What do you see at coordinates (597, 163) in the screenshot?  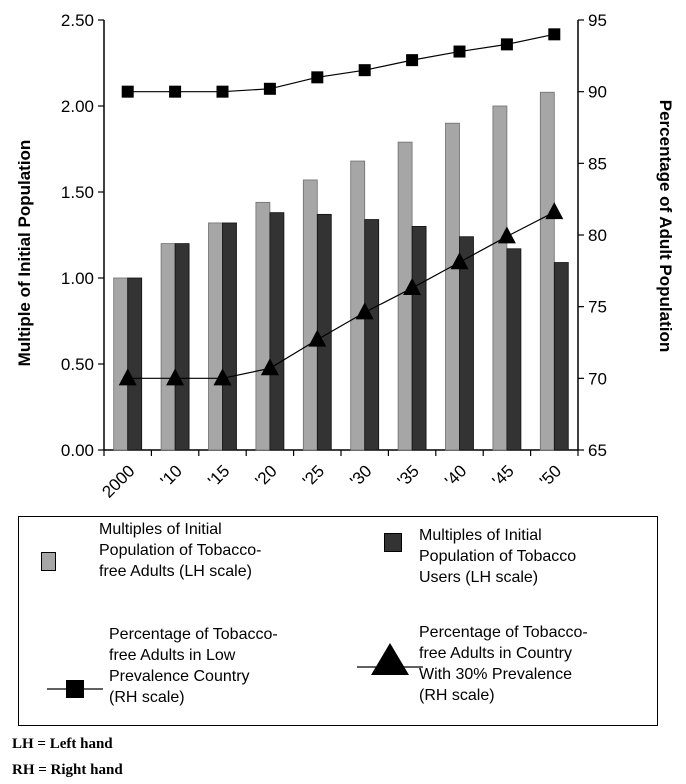 I see `y2-tick-label: 85` at bounding box center [597, 163].